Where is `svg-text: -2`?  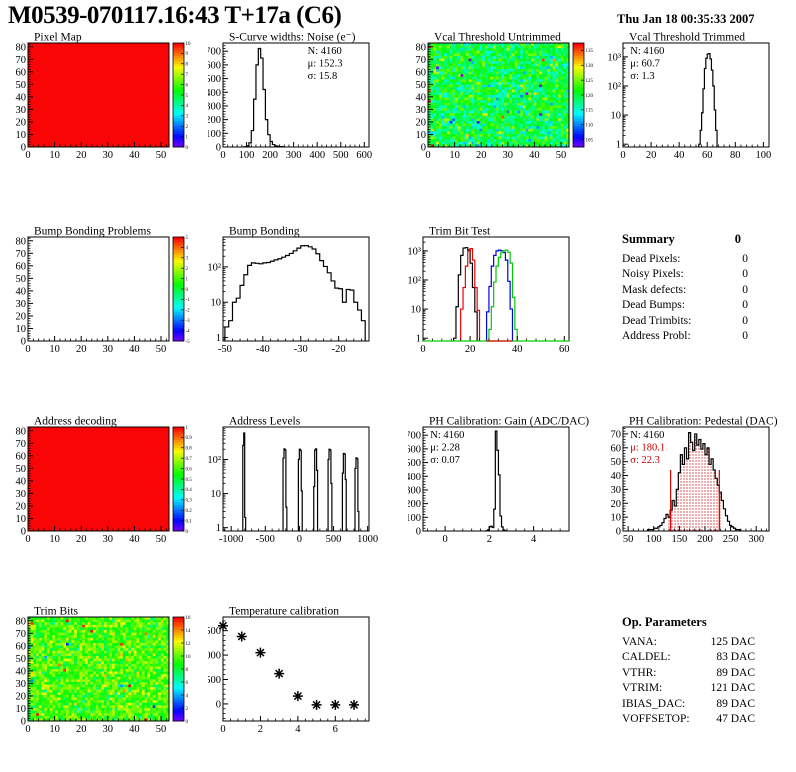 svg-text: -2 is located at coordinates (188, 311).